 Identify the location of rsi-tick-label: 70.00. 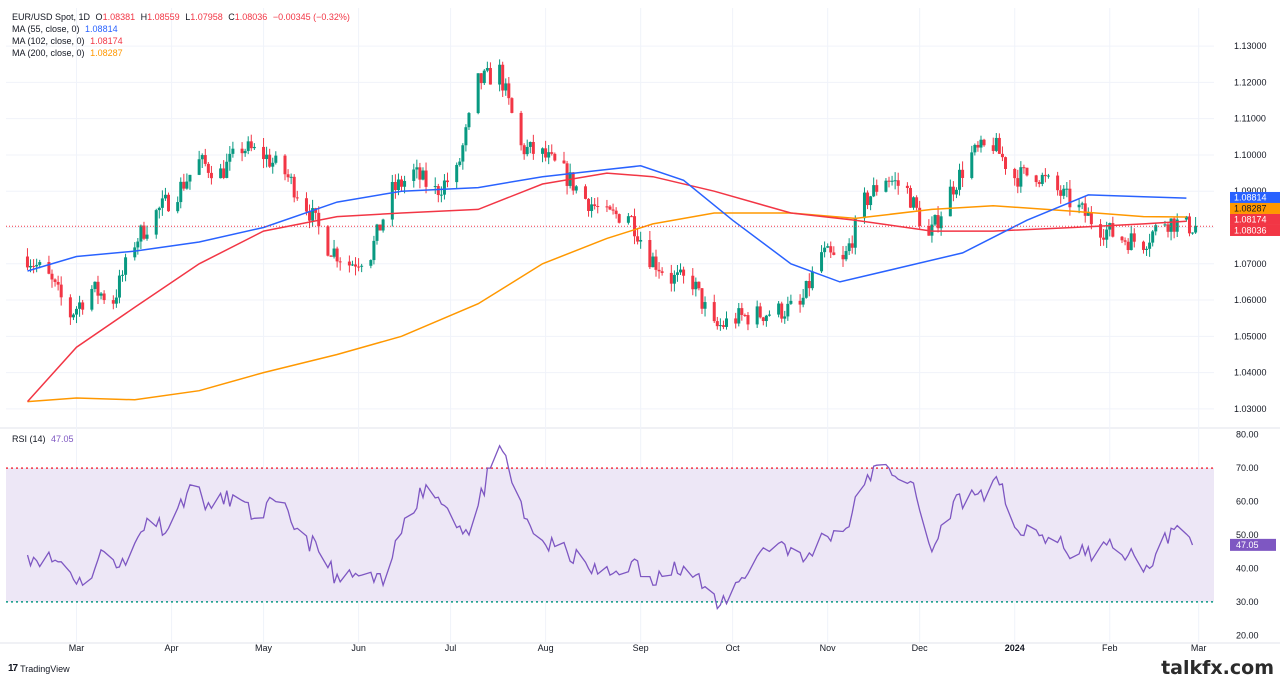
(1247, 468).